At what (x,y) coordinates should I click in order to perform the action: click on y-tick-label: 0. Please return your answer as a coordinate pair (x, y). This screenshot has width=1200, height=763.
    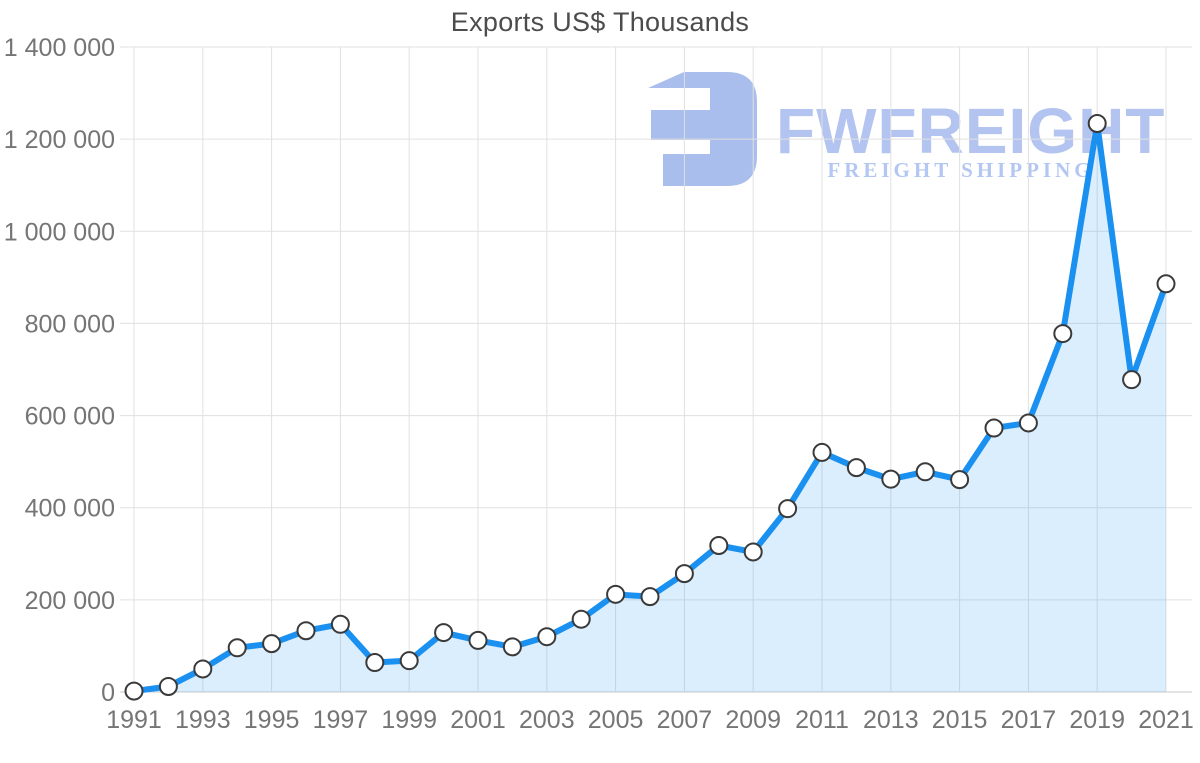
    Looking at the image, I should click on (108, 693).